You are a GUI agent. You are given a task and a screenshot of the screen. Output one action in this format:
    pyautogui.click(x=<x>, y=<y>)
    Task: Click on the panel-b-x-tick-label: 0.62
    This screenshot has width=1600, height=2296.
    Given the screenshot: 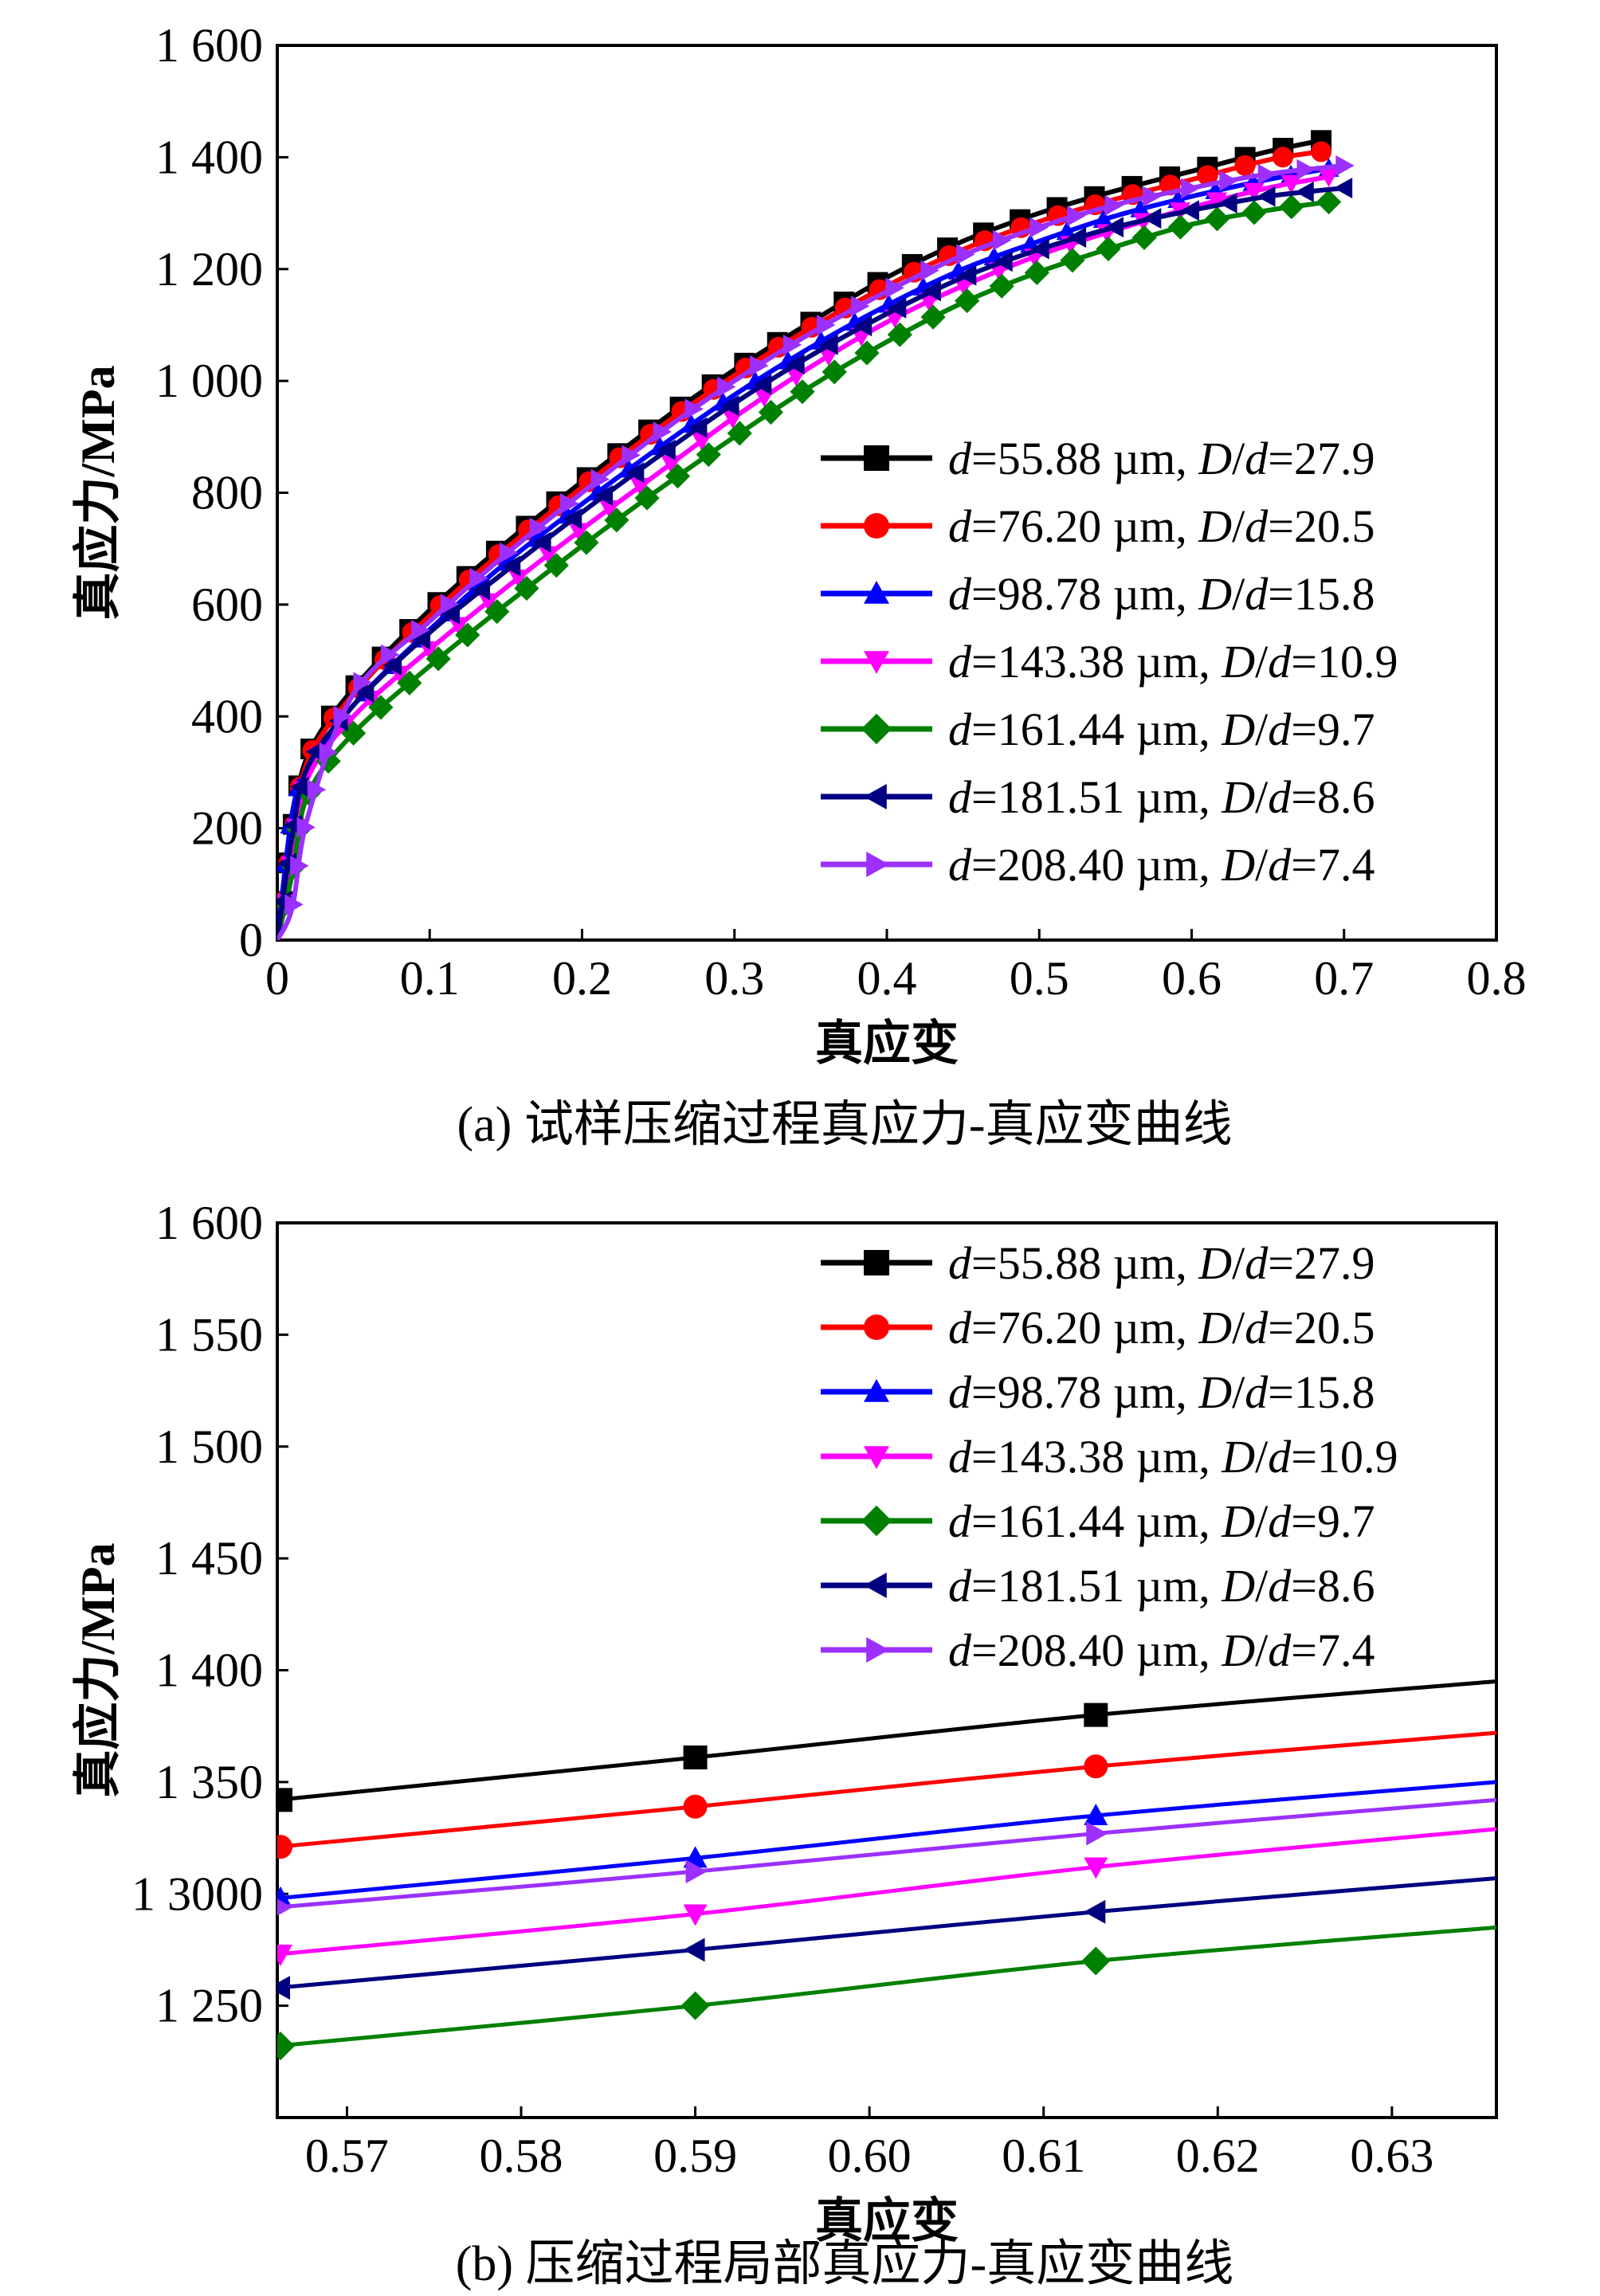 What is the action you would take?
    pyautogui.click(x=1218, y=2155)
    